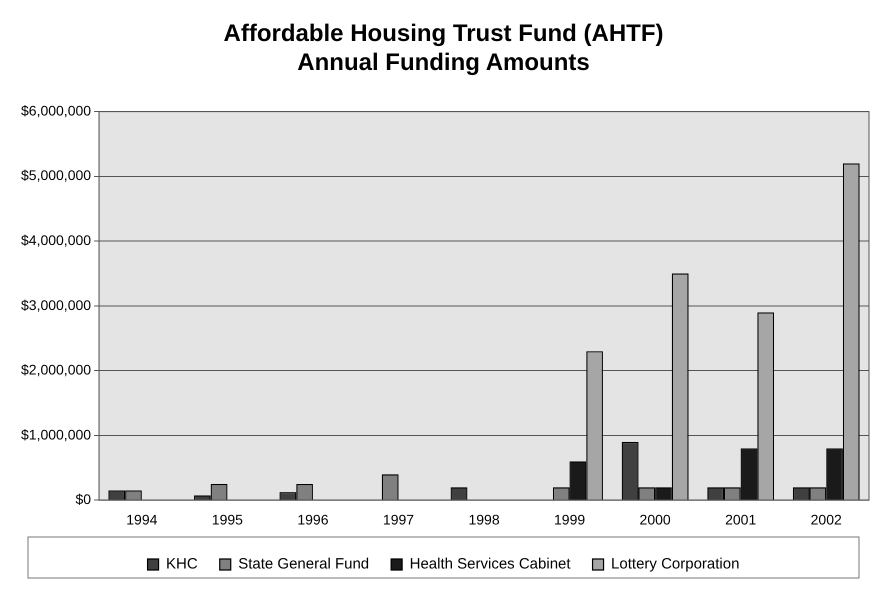 This screenshot has height=600, width=883. I want to click on legend-label: Lottery Corporation, so click(675, 564).